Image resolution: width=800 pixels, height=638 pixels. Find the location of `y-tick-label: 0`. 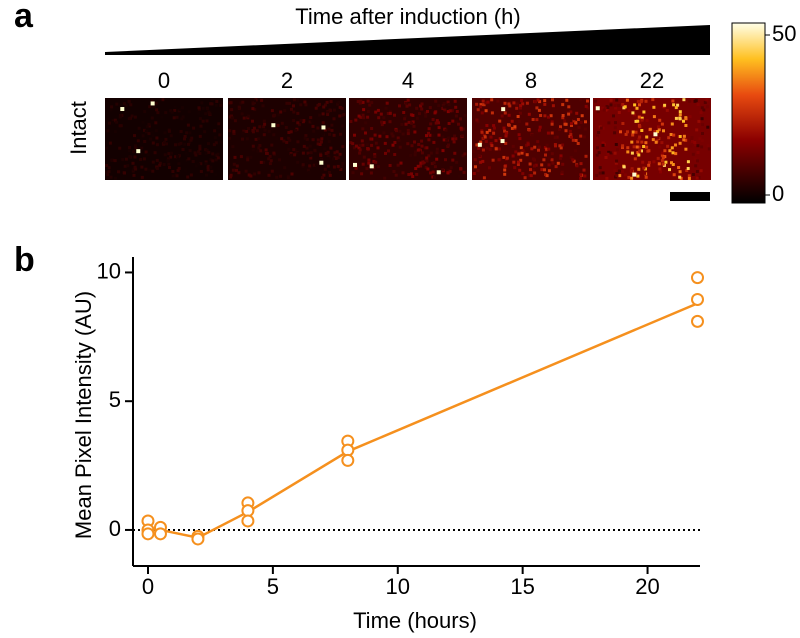

y-tick-label: 0 is located at coordinates (115, 528).